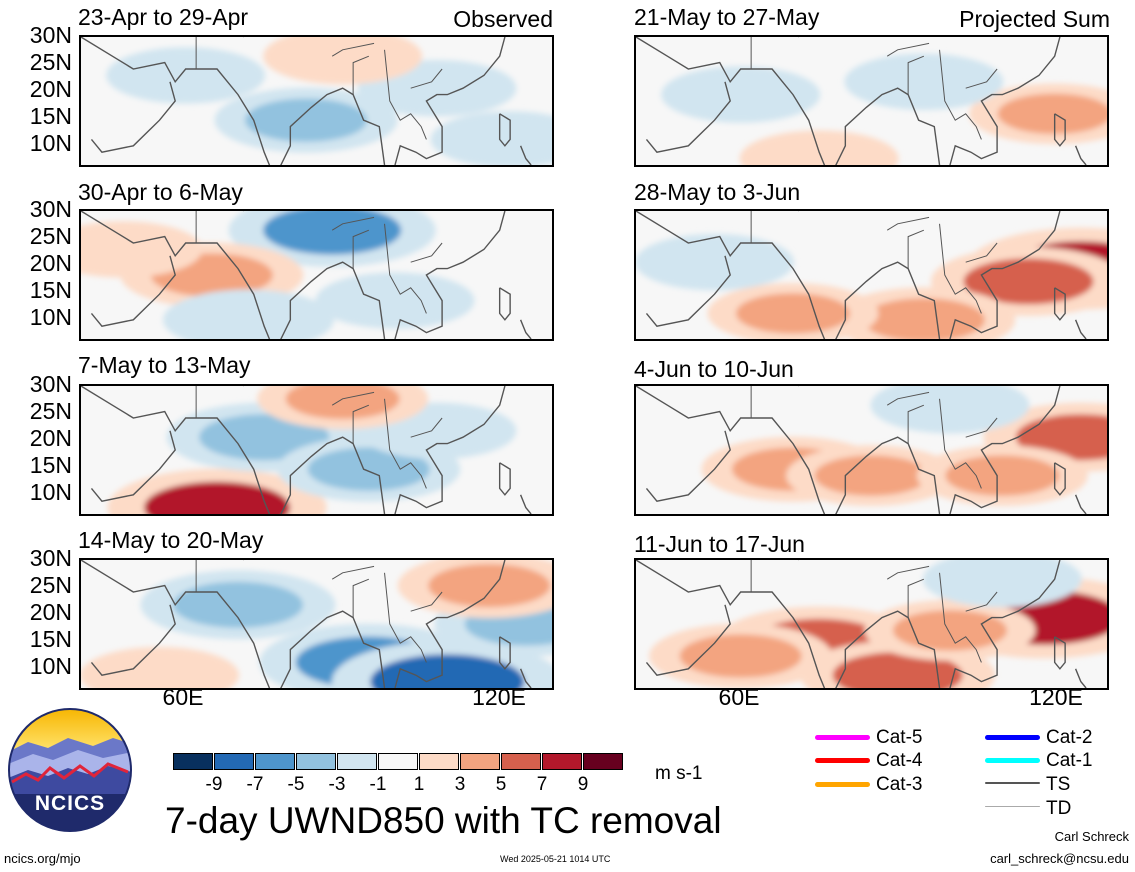 The width and height of the screenshot is (1135, 872). Describe the element at coordinates (50, 116) in the screenshot. I see `lat-tick-label: 15N` at that location.